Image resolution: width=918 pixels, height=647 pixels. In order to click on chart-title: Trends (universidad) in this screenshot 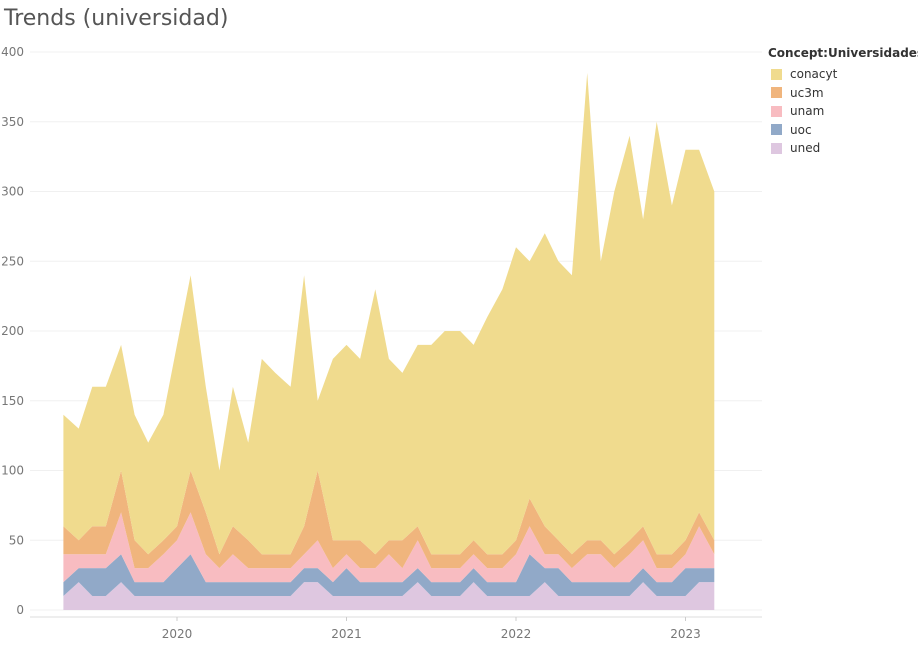, I will do `click(116, 18)`.